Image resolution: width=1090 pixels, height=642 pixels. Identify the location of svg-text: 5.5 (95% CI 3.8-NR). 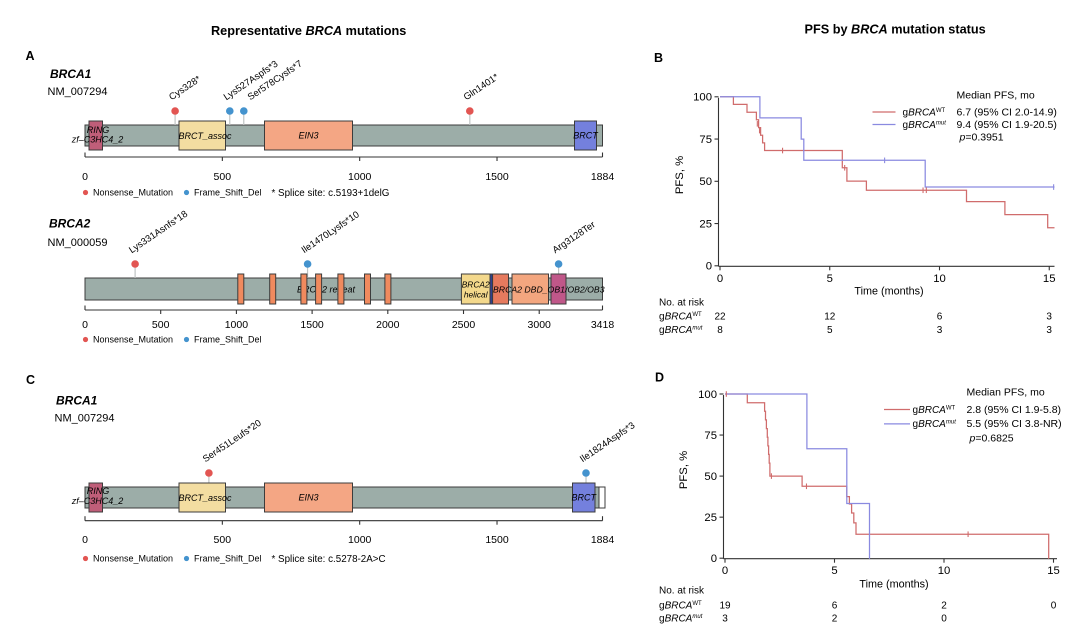
(1014, 424).